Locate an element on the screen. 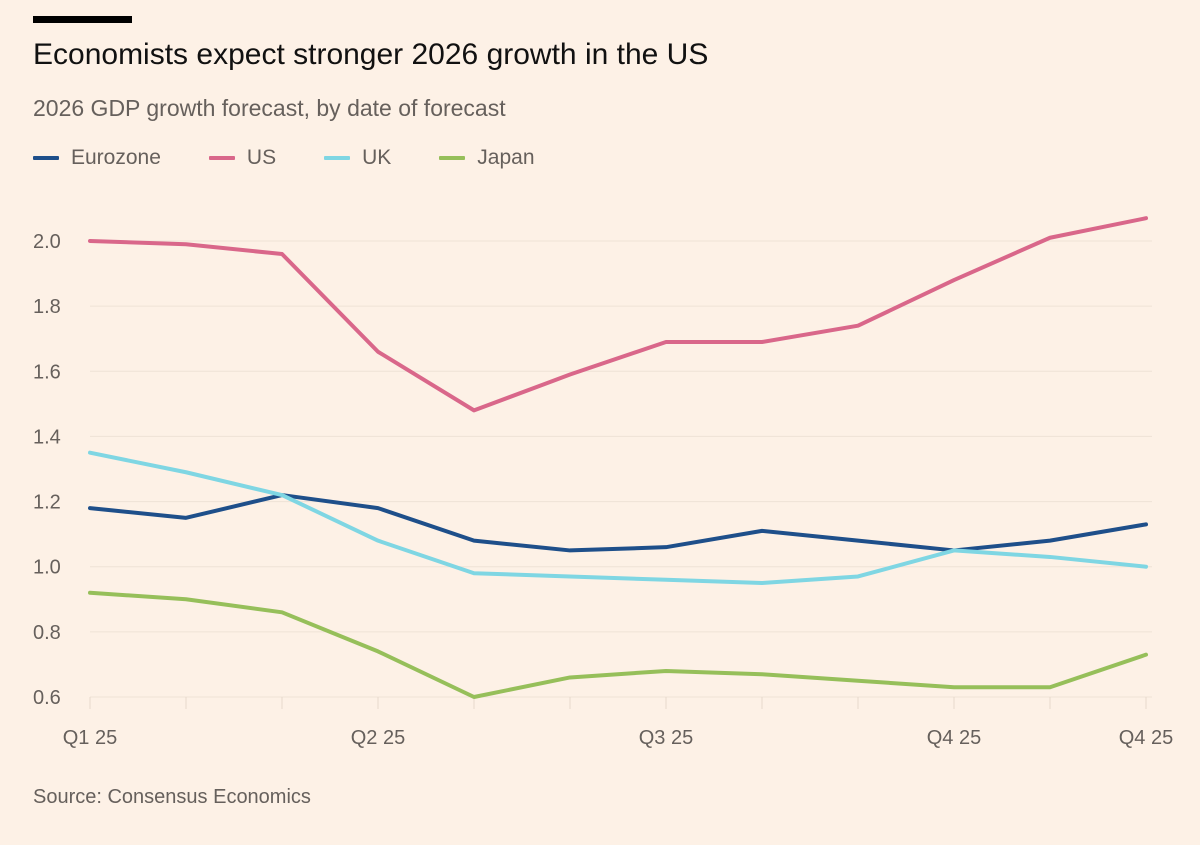  legend-label: Eurozone is located at coordinates (116, 157).